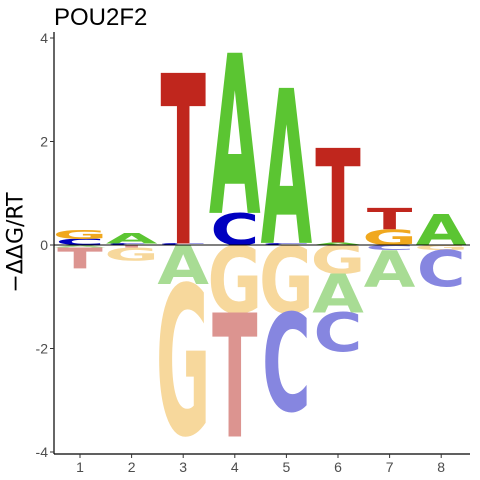  I want to click on y-tick-label: 2, so click(44, 142).